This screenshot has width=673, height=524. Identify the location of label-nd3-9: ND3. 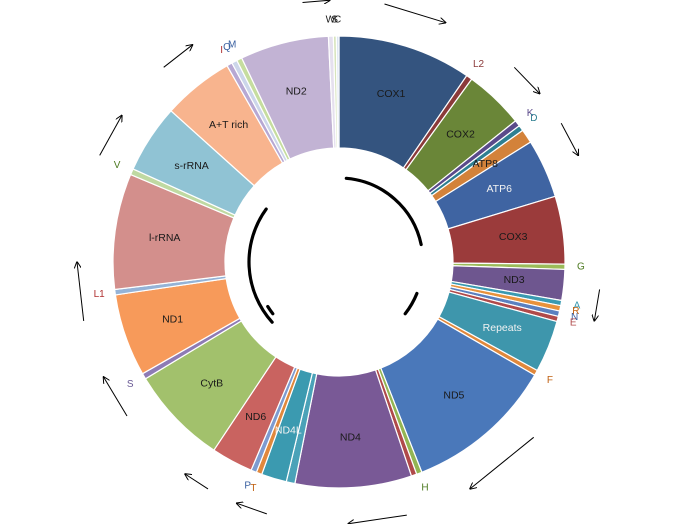
(514, 280).